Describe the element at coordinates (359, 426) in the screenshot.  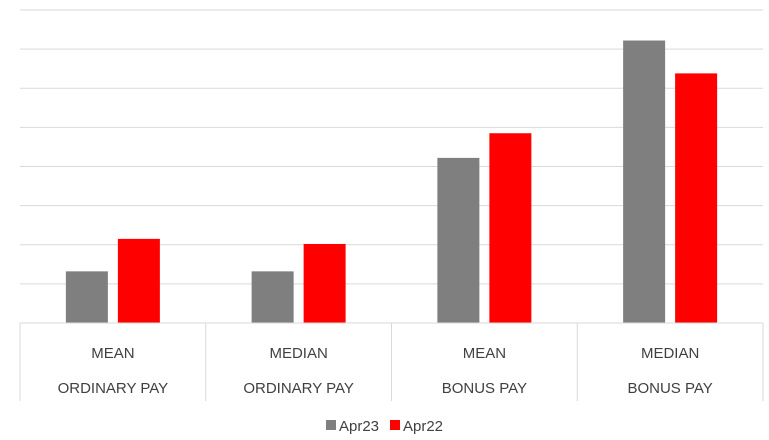
I see `legend-label: Apr23` at that location.